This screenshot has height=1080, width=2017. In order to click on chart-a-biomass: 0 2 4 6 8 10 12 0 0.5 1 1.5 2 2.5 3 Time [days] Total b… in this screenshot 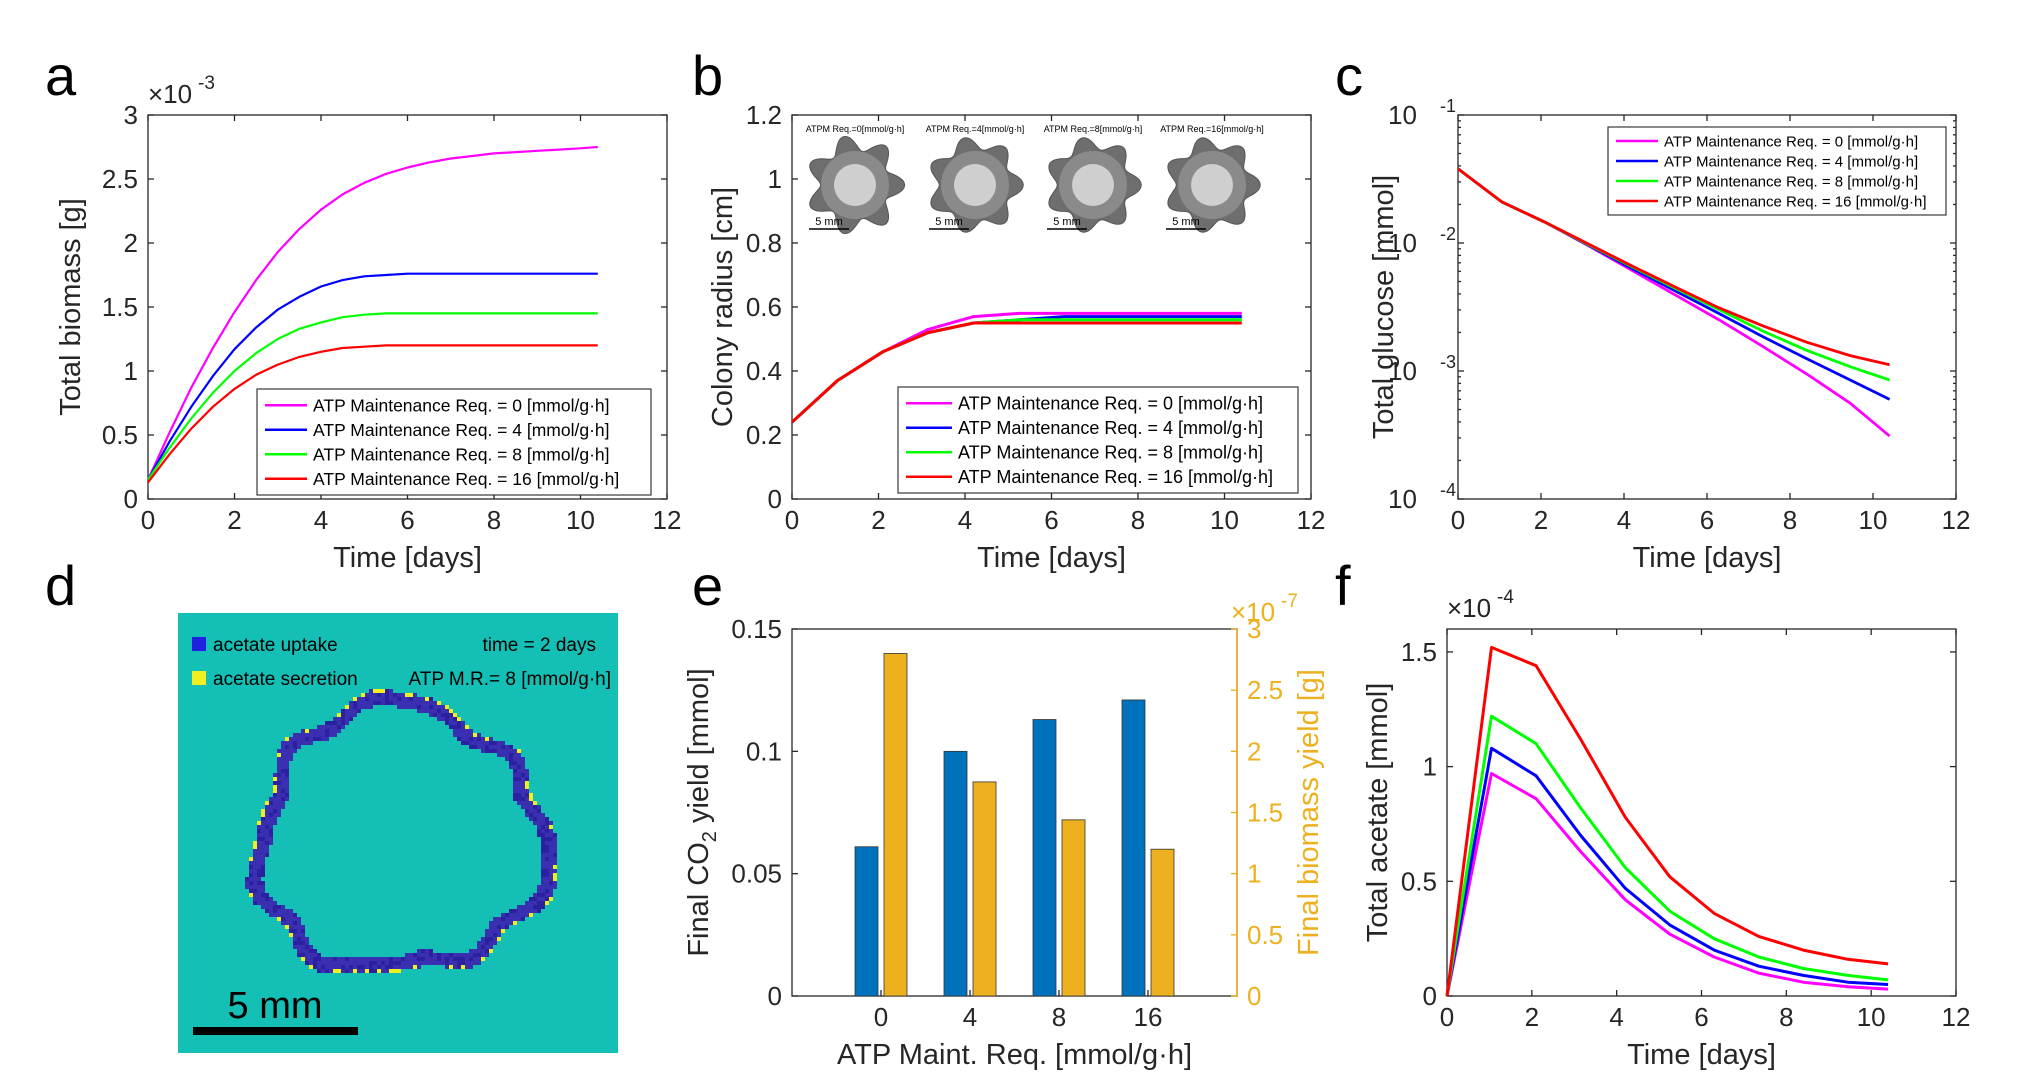, I will do `click(368, 323)`.